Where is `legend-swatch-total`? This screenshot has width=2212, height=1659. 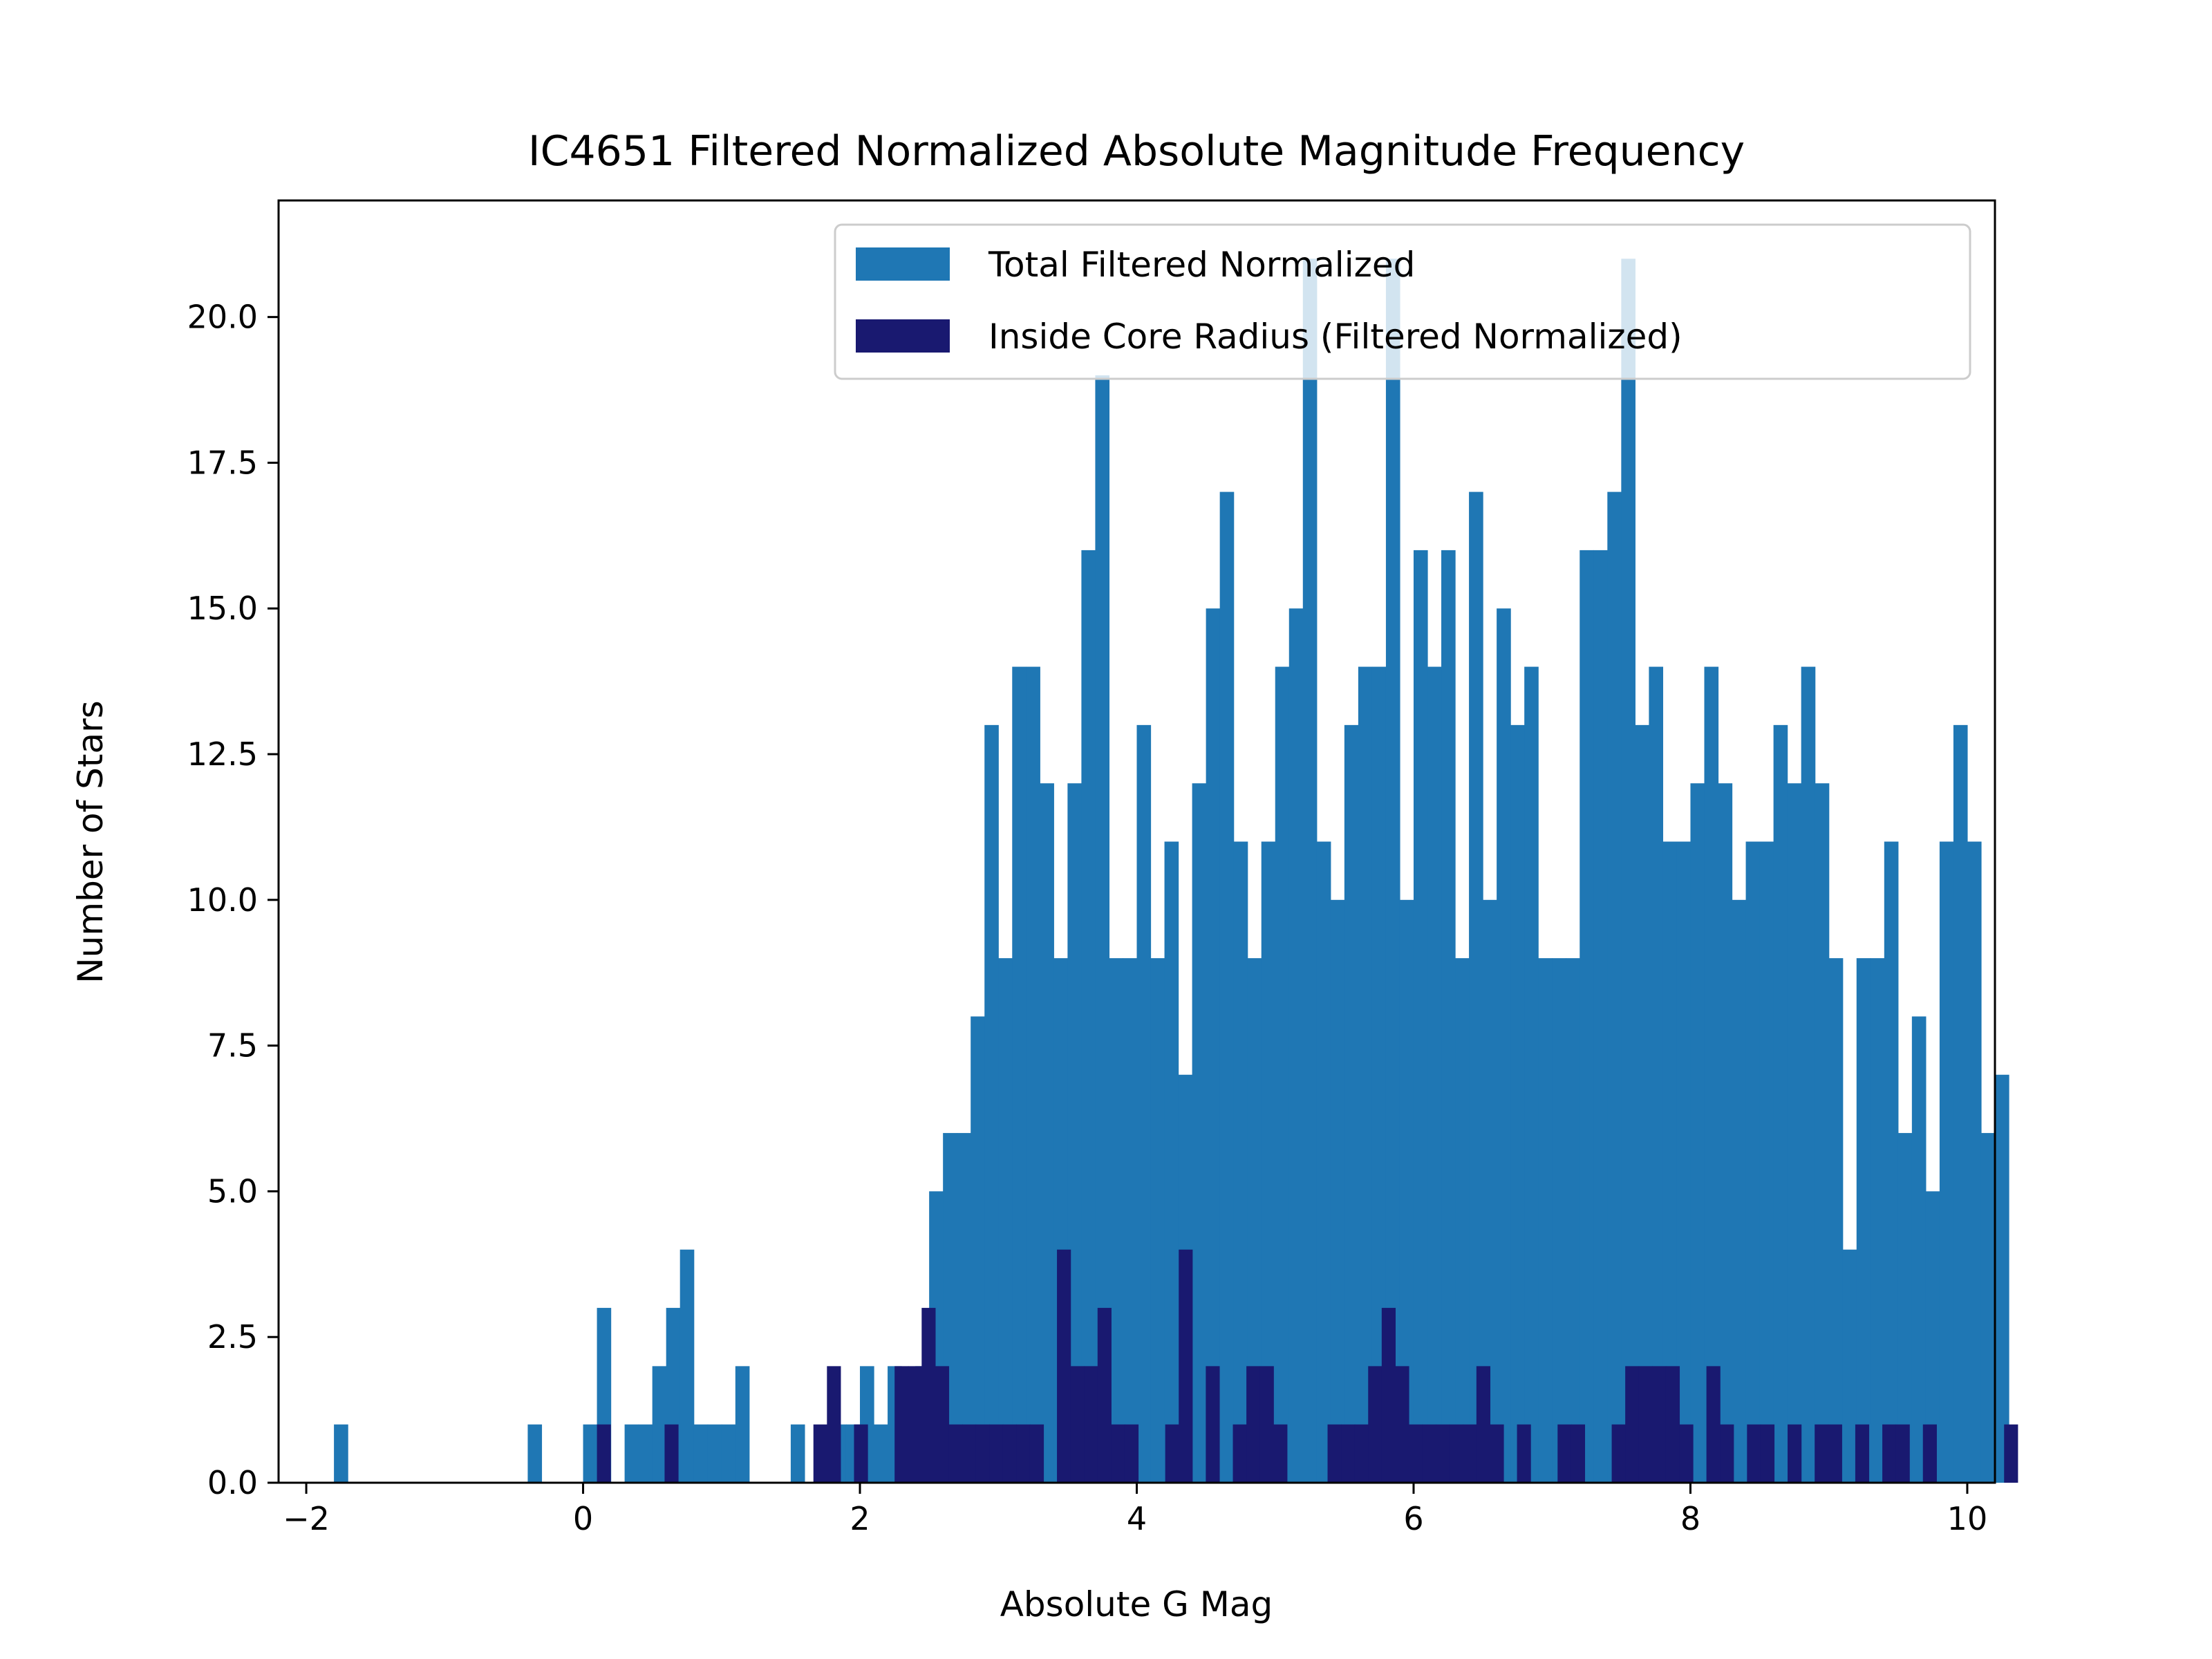 legend-swatch-total is located at coordinates (903, 264).